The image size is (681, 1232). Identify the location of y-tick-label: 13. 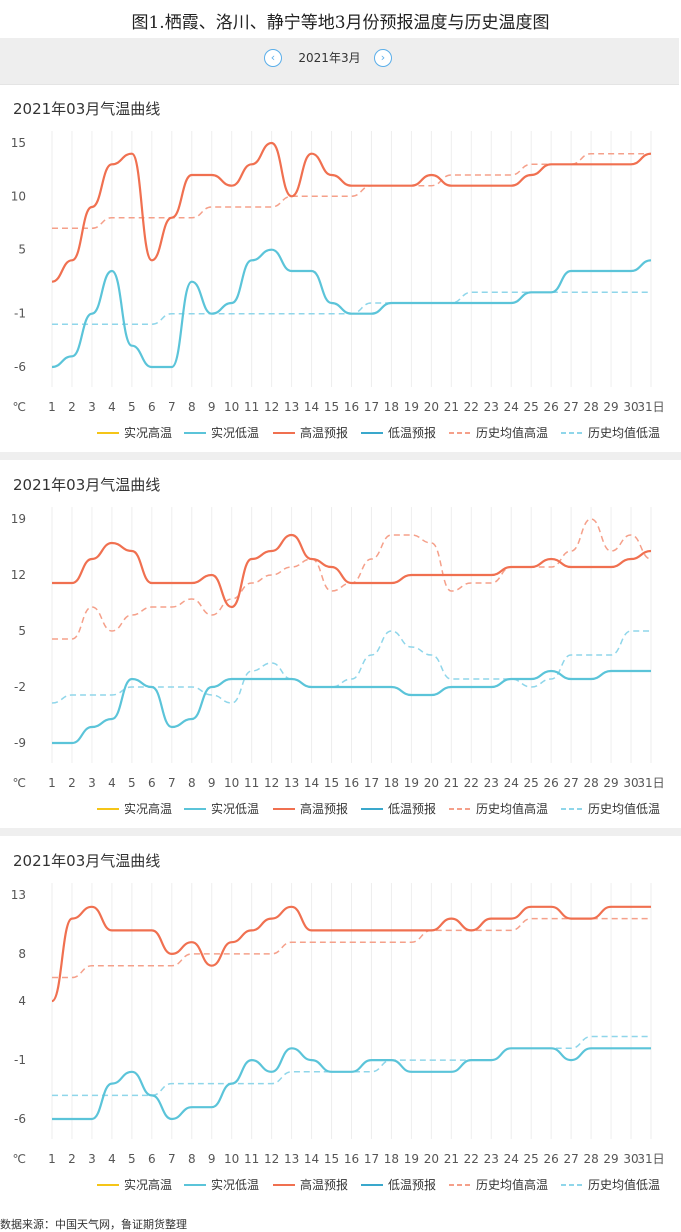
(18, 895).